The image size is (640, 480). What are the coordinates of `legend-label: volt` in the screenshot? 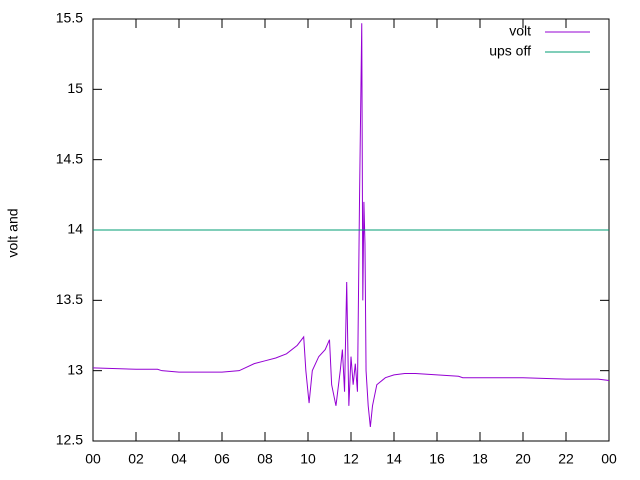 It's located at (520, 31).